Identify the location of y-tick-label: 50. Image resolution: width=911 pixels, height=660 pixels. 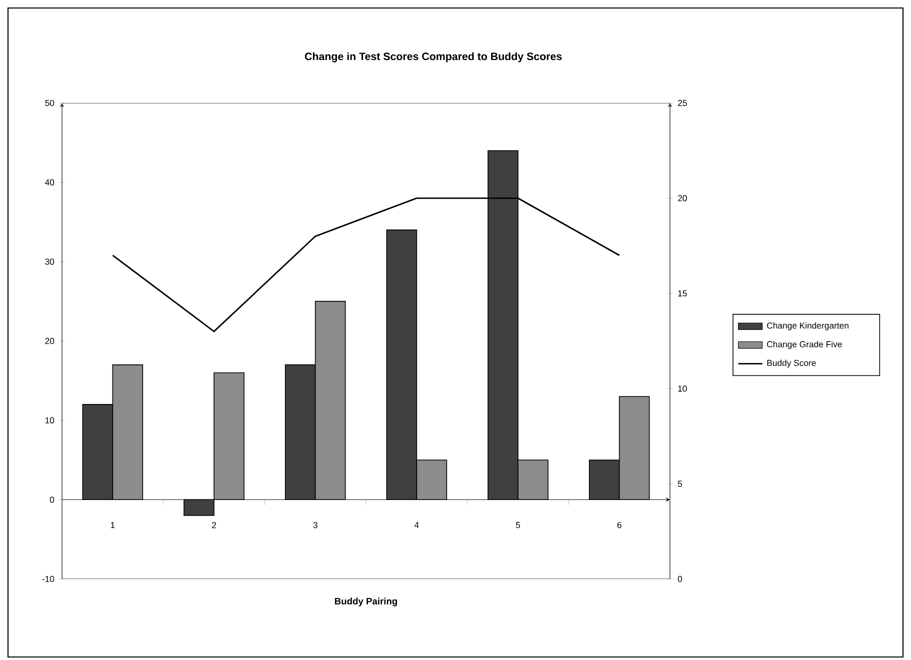
(49, 103).